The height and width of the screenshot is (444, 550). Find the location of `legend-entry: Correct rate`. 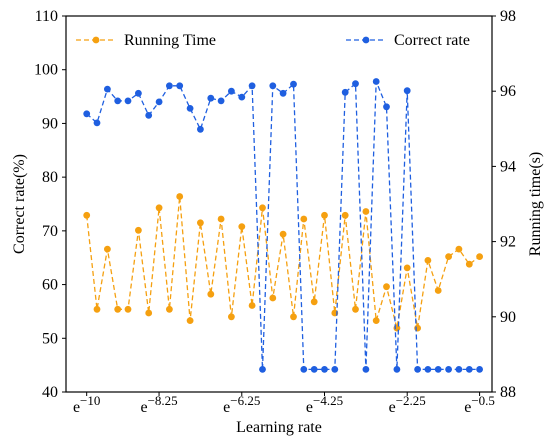

legend-entry: Correct rate is located at coordinates (408, 40).